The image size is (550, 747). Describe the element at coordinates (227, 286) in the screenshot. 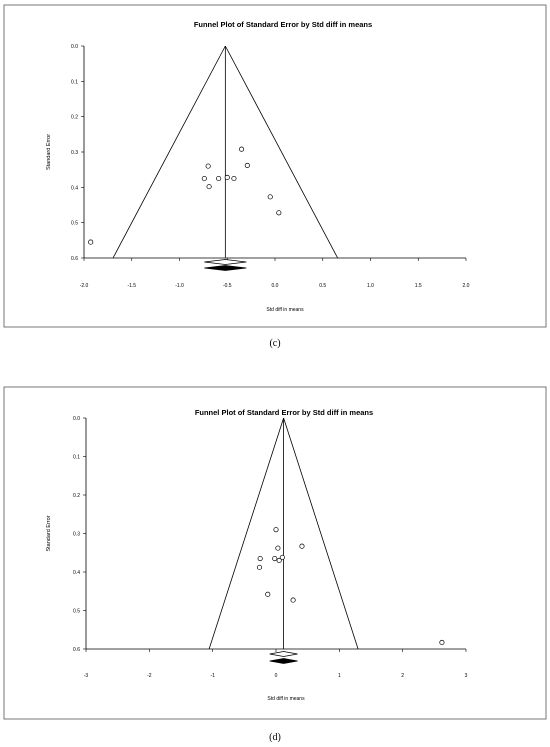

I see `x-tick-label: -0.5` at that location.